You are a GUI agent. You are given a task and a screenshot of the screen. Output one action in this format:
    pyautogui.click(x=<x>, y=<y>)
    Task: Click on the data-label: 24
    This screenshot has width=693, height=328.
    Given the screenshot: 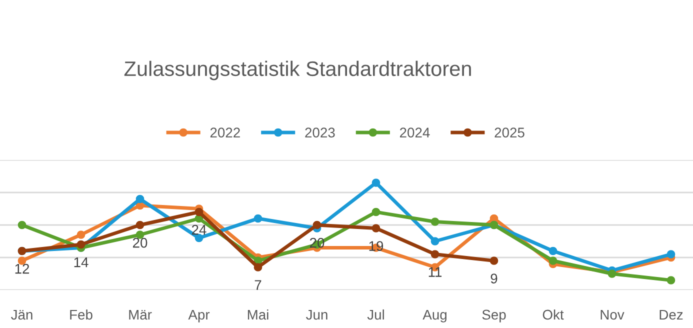 What is the action you would take?
    pyautogui.click(x=199, y=229)
    